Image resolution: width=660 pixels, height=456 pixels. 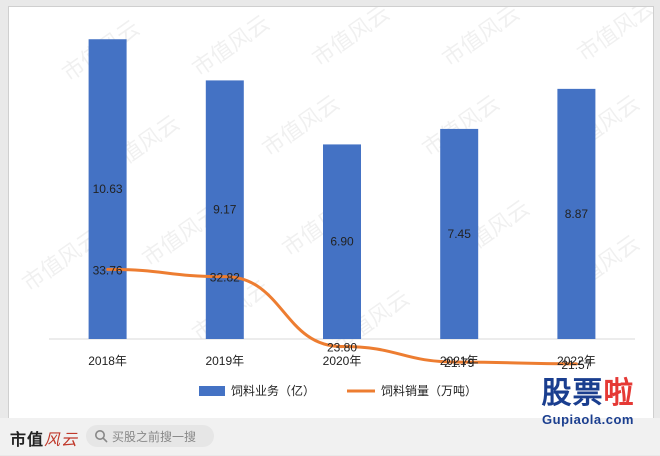 I want to click on line-data-label: 33.76, so click(x=108, y=270).